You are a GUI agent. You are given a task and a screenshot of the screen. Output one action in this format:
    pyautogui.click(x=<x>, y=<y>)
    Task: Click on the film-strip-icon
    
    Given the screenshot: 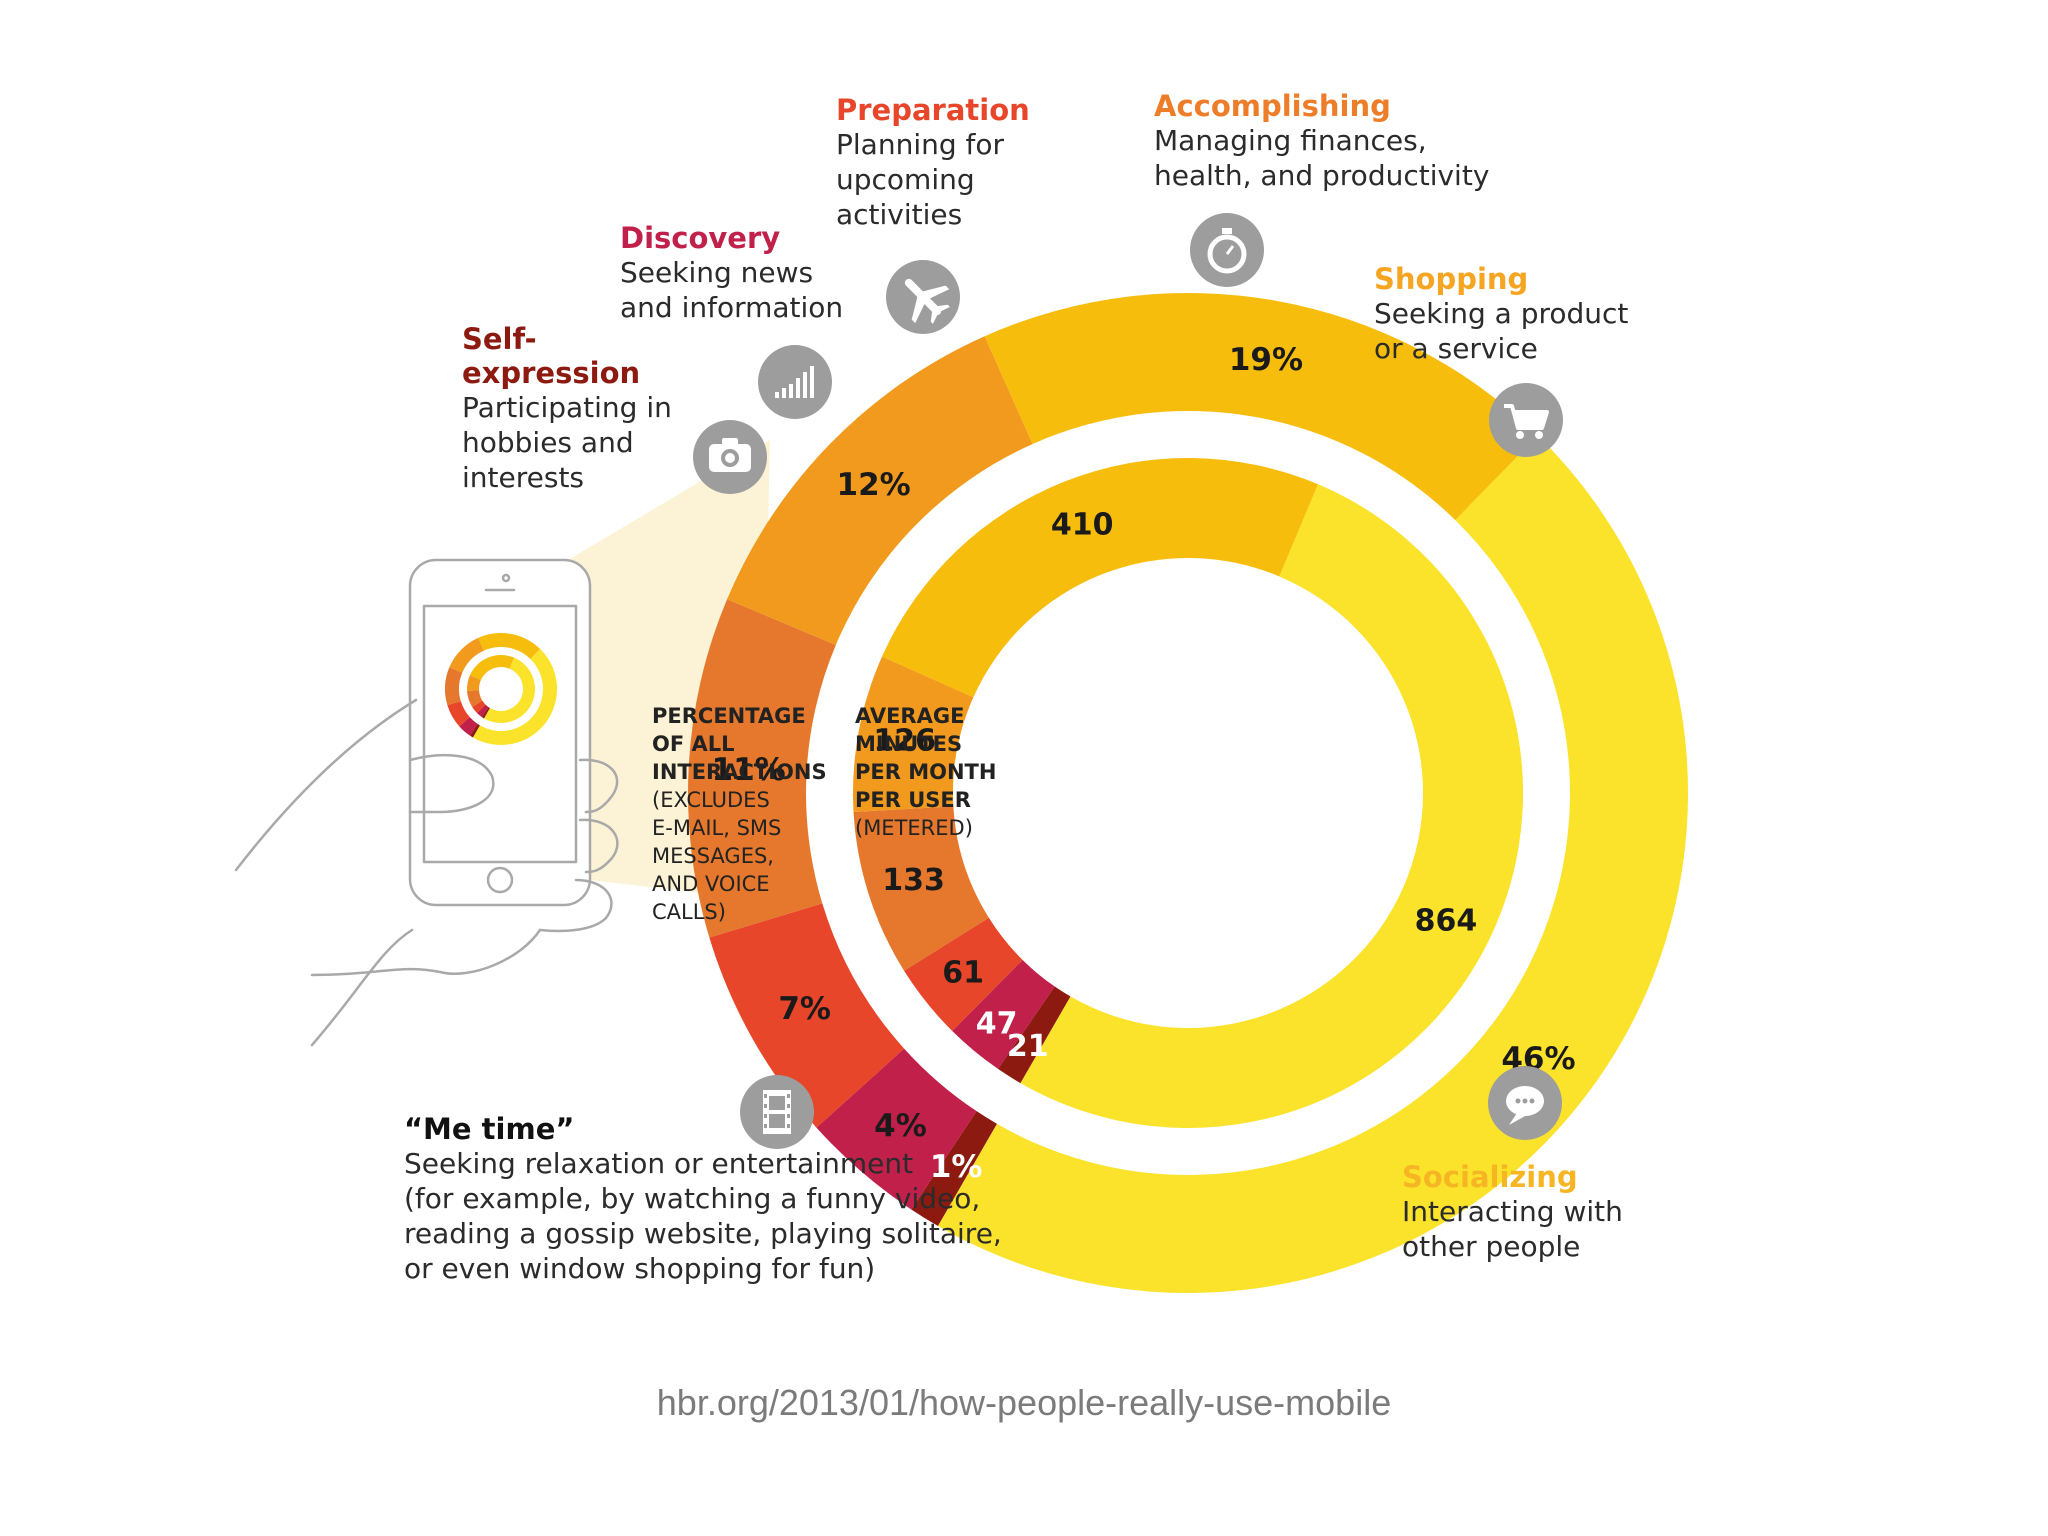 What is the action you would take?
    pyautogui.click(x=777, y=1112)
    